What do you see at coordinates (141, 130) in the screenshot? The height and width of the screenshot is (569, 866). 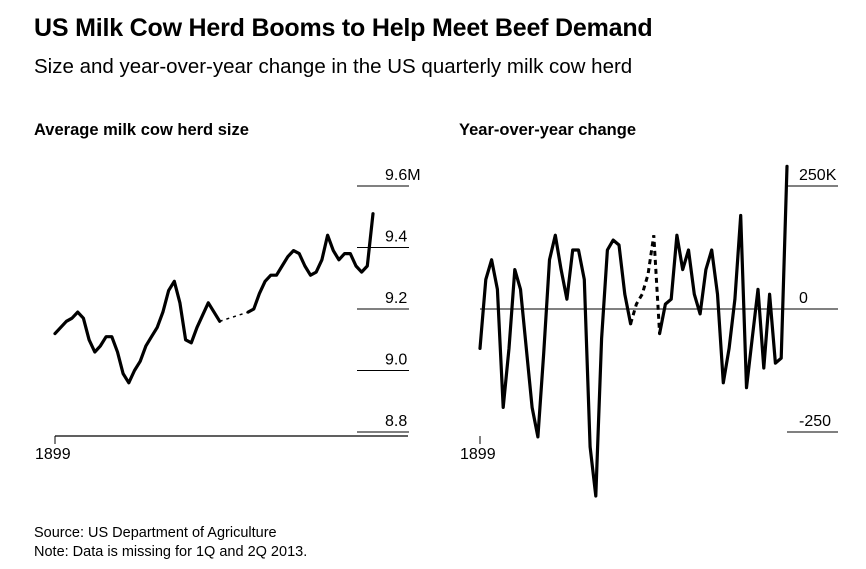 I see `panel-title-herd-size: Average milk cow herd size` at bounding box center [141, 130].